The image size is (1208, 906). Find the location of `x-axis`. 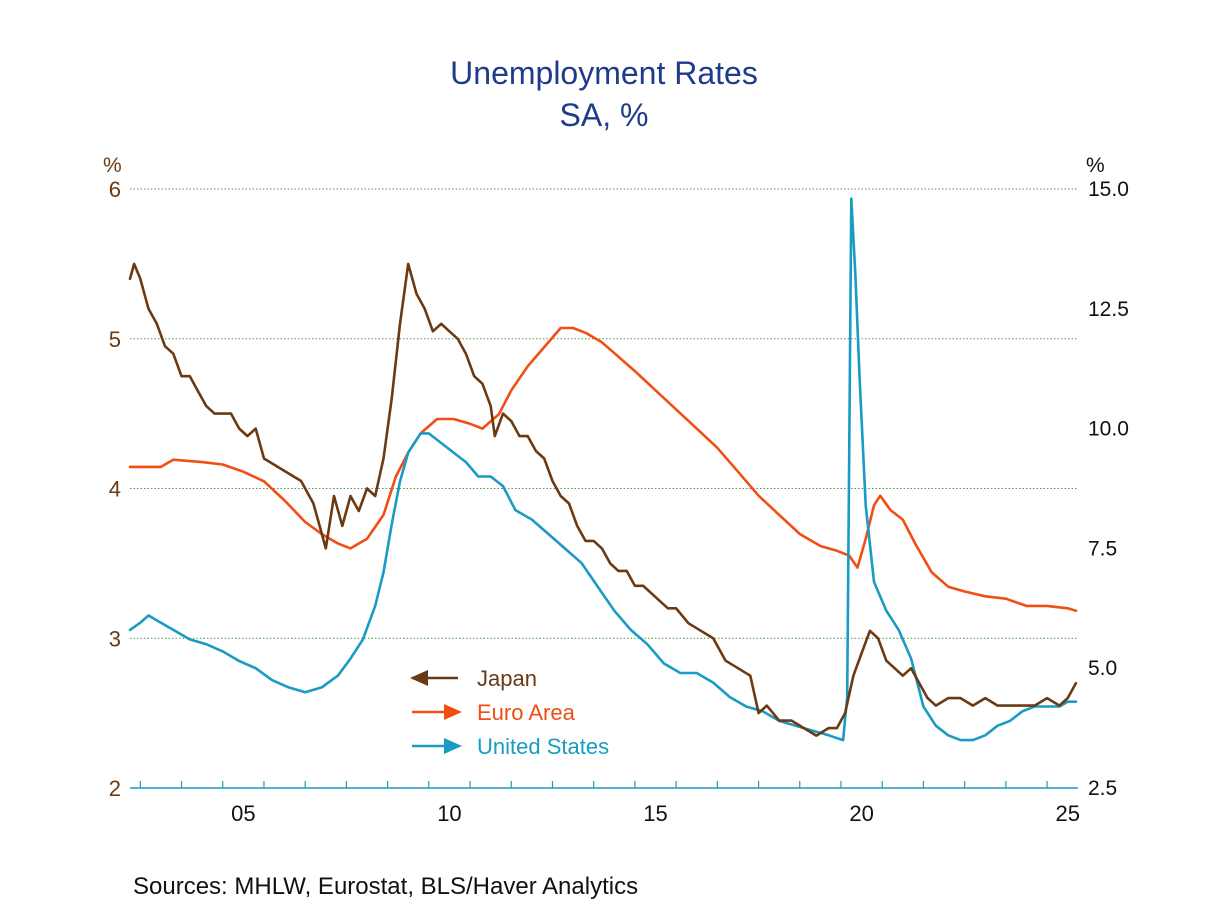

x-axis is located at coordinates (604, 785).